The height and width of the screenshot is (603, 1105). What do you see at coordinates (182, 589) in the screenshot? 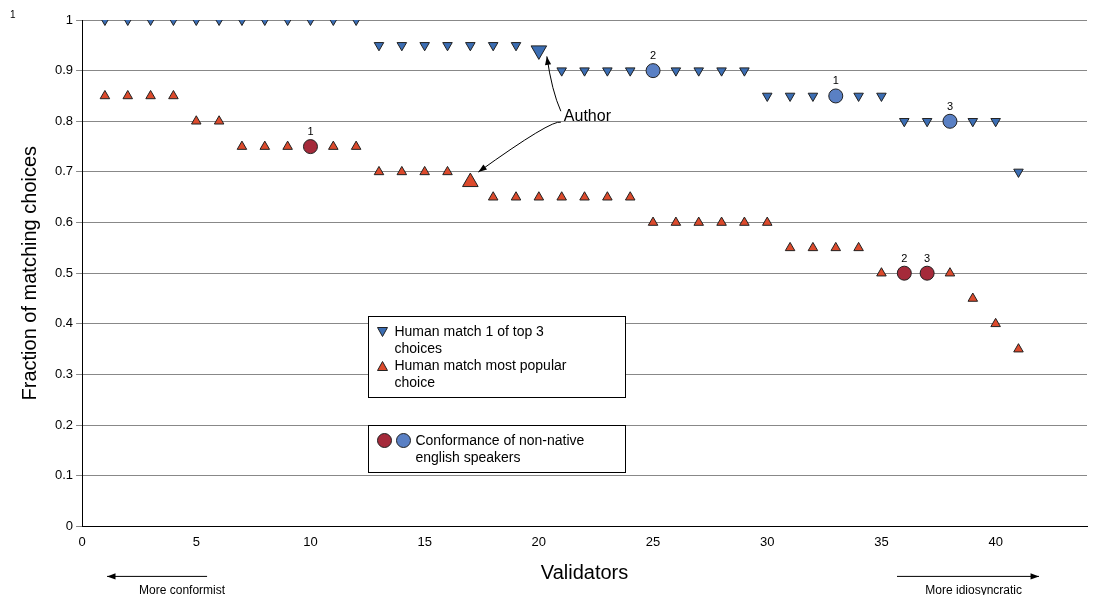
I see `text: More conformist` at bounding box center [182, 589].